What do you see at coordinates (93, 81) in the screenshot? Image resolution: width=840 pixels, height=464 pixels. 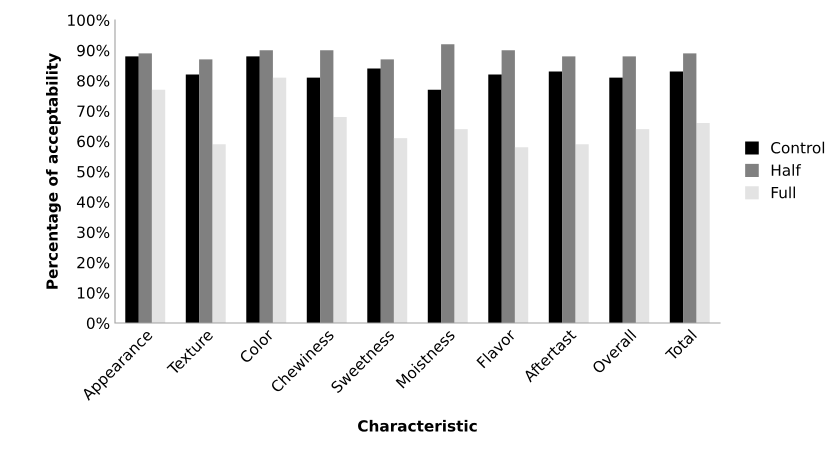 I see `y-tick-label: 80%` at bounding box center [93, 81].